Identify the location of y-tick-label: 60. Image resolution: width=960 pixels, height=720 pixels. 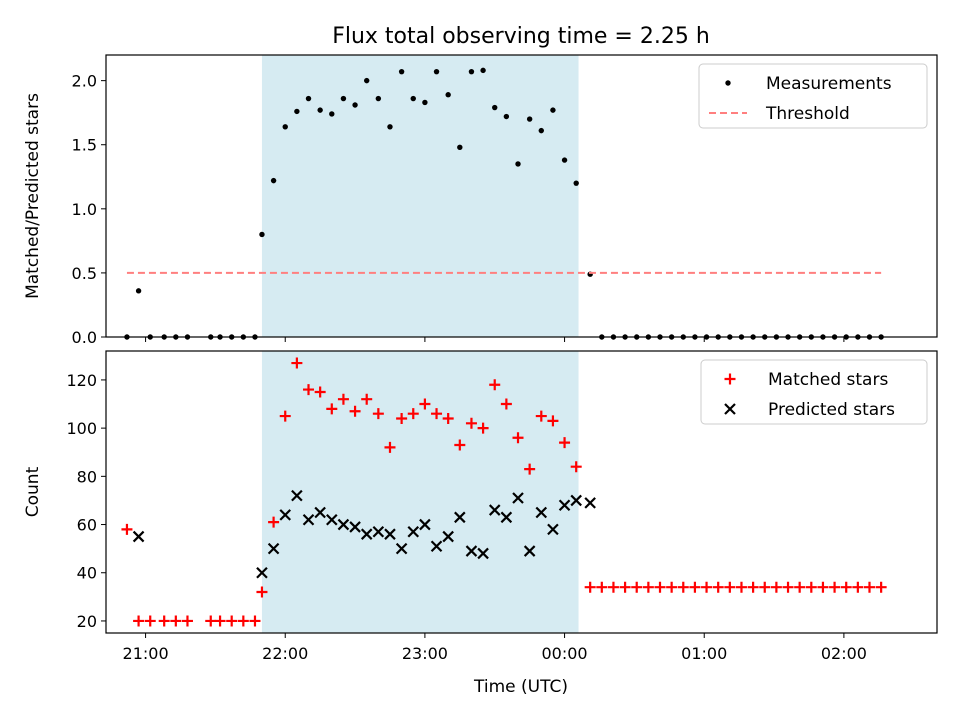
(87, 525).